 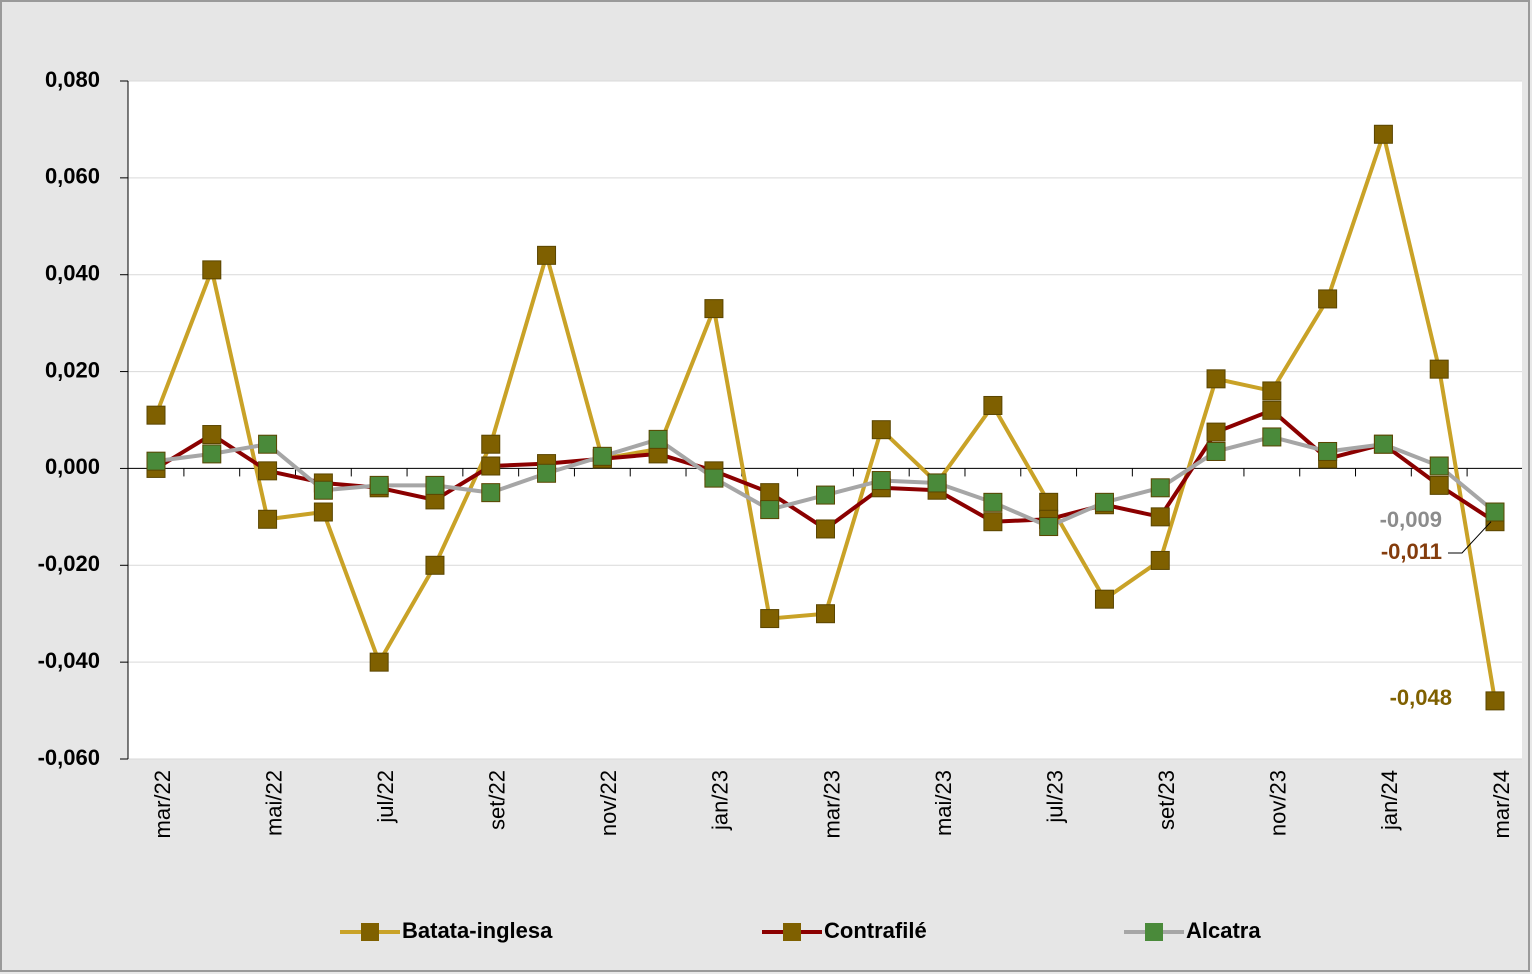 What do you see at coordinates (875, 930) in the screenshot?
I see `legend-label: Contrafilé` at bounding box center [875, 930].